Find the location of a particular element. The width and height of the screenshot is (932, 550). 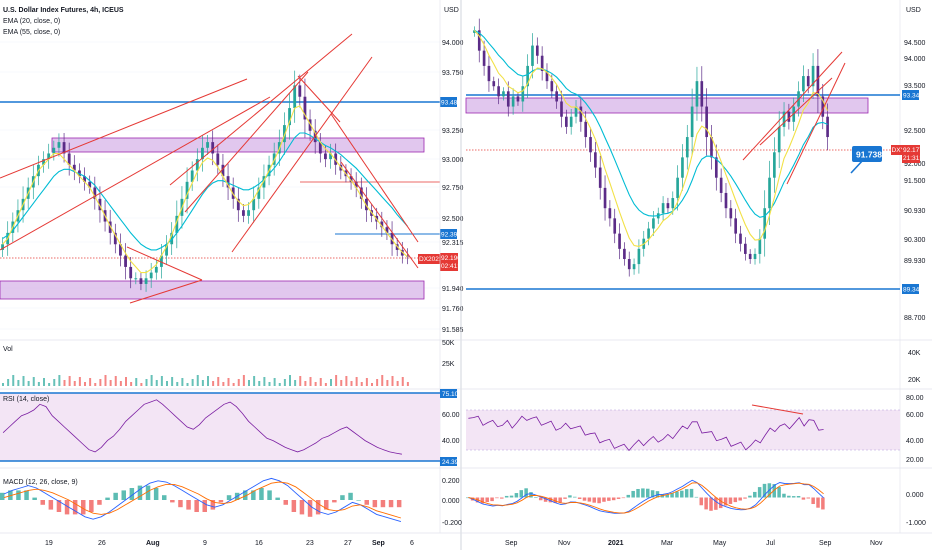

right-price-label: 94.000 is located at coordinates (915, 59).